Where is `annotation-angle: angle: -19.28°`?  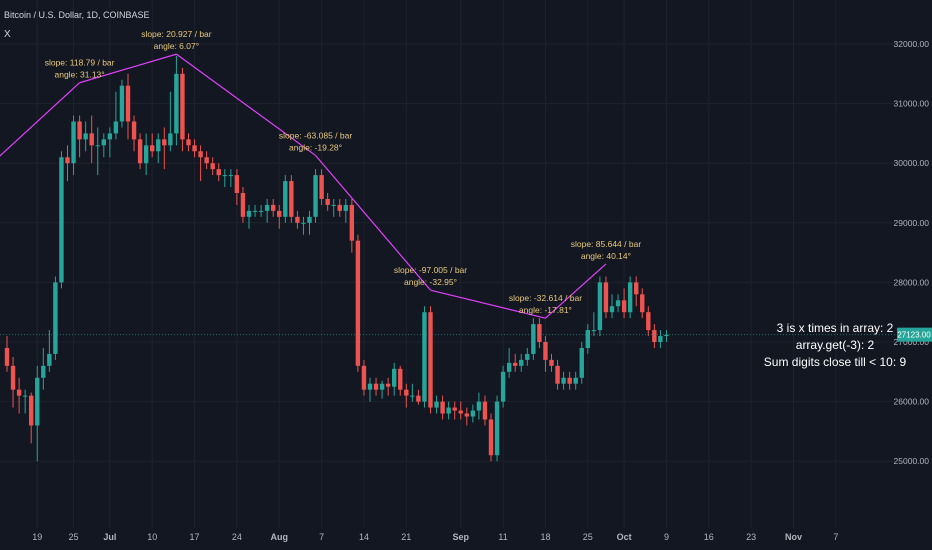
annotation-angle: angle: -19.28° is located at coordinates (315, 147).